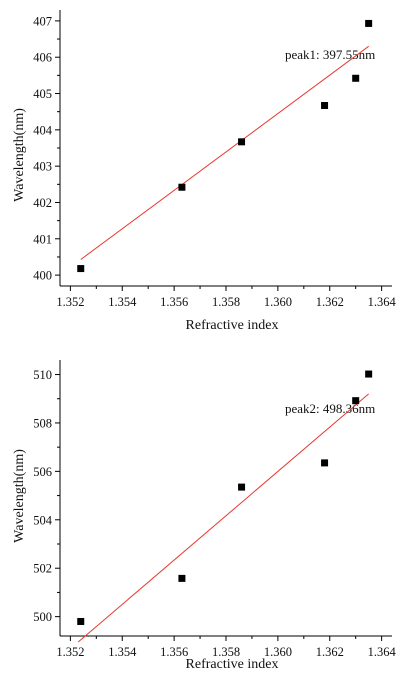 The width and height of the screenshot is (419, 681). I want to click on annotation-peak1: peak1: 397.55nm, so click(330, 54).